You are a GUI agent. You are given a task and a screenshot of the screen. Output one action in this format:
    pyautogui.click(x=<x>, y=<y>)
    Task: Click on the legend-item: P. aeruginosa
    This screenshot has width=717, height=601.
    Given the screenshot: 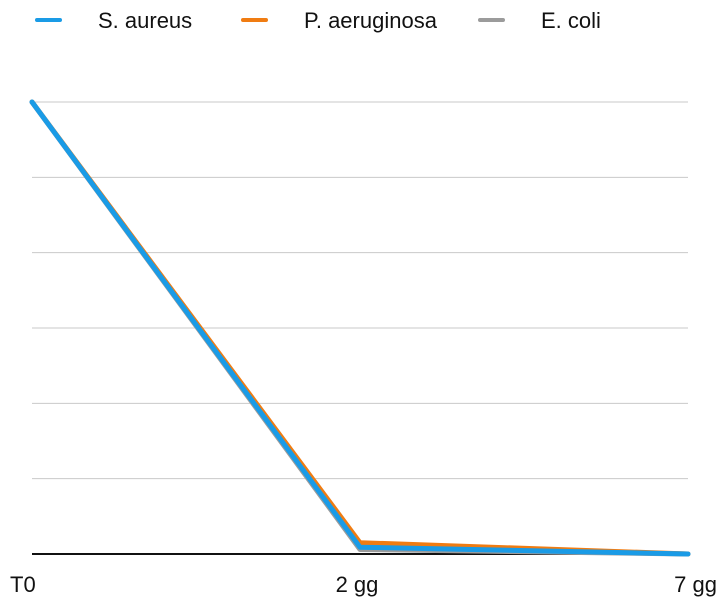 What is the action you would take?
    pyautogui.click(x=339, y=20)
    